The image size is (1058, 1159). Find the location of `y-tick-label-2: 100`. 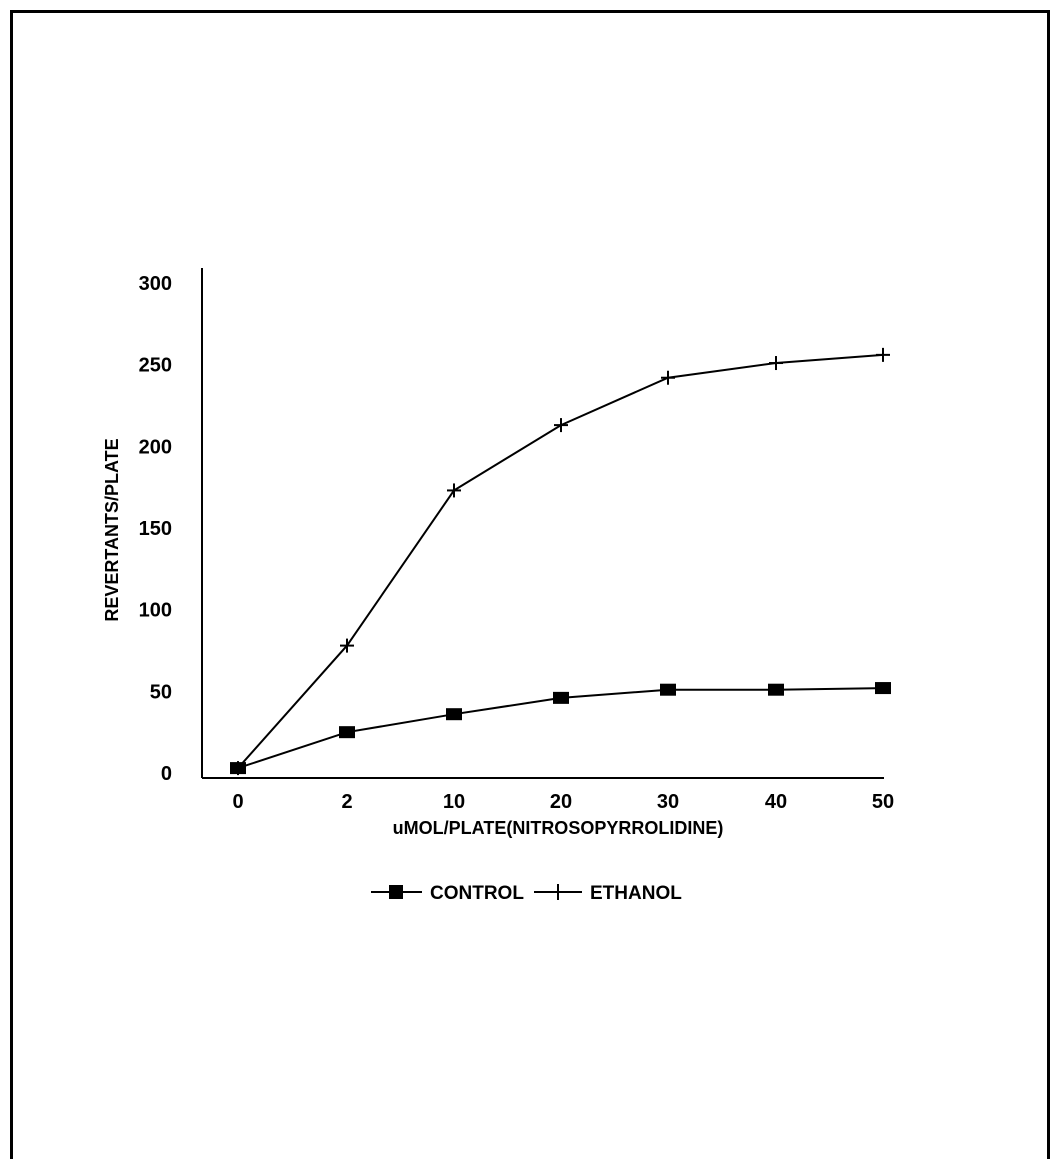

y-tick-label-2: 100 is located at coordinates (155, 611).